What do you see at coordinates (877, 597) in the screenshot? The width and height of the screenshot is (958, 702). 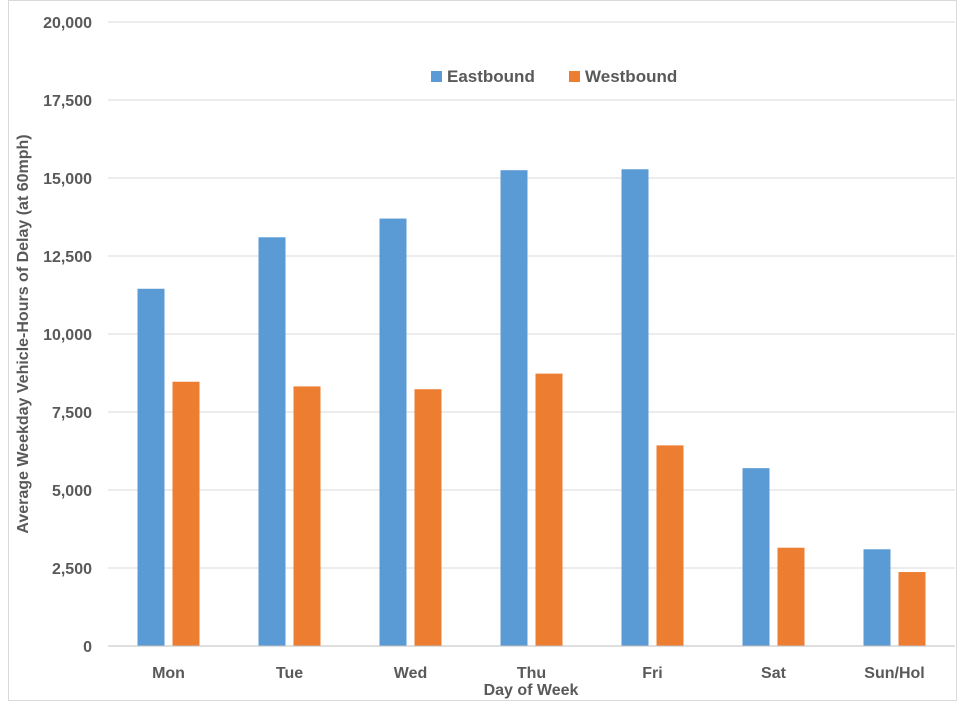 I see `bar-eastbound-sunhol` at bounding box center [877, 597].